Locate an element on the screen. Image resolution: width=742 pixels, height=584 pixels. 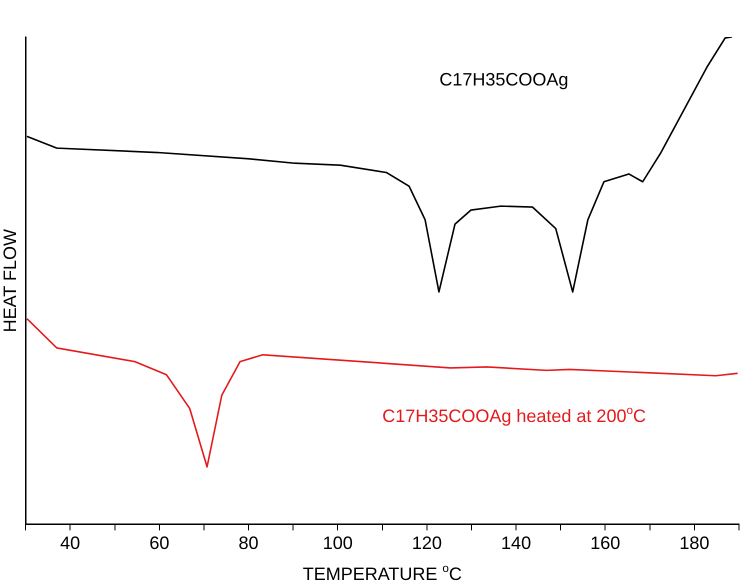
y-axis-title: HEAT FLOW is located at coordinates (10, 280).